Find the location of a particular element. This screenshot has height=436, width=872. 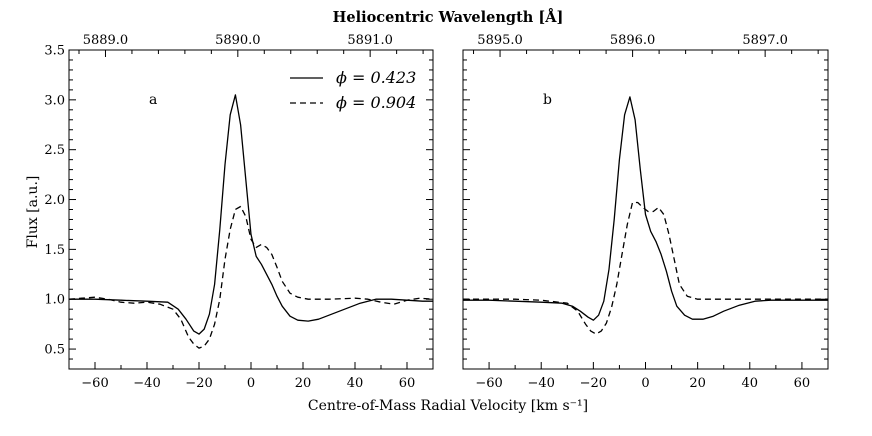

legend-entry-label: ϕ = 0.904 is located at coordinates (376, 102).